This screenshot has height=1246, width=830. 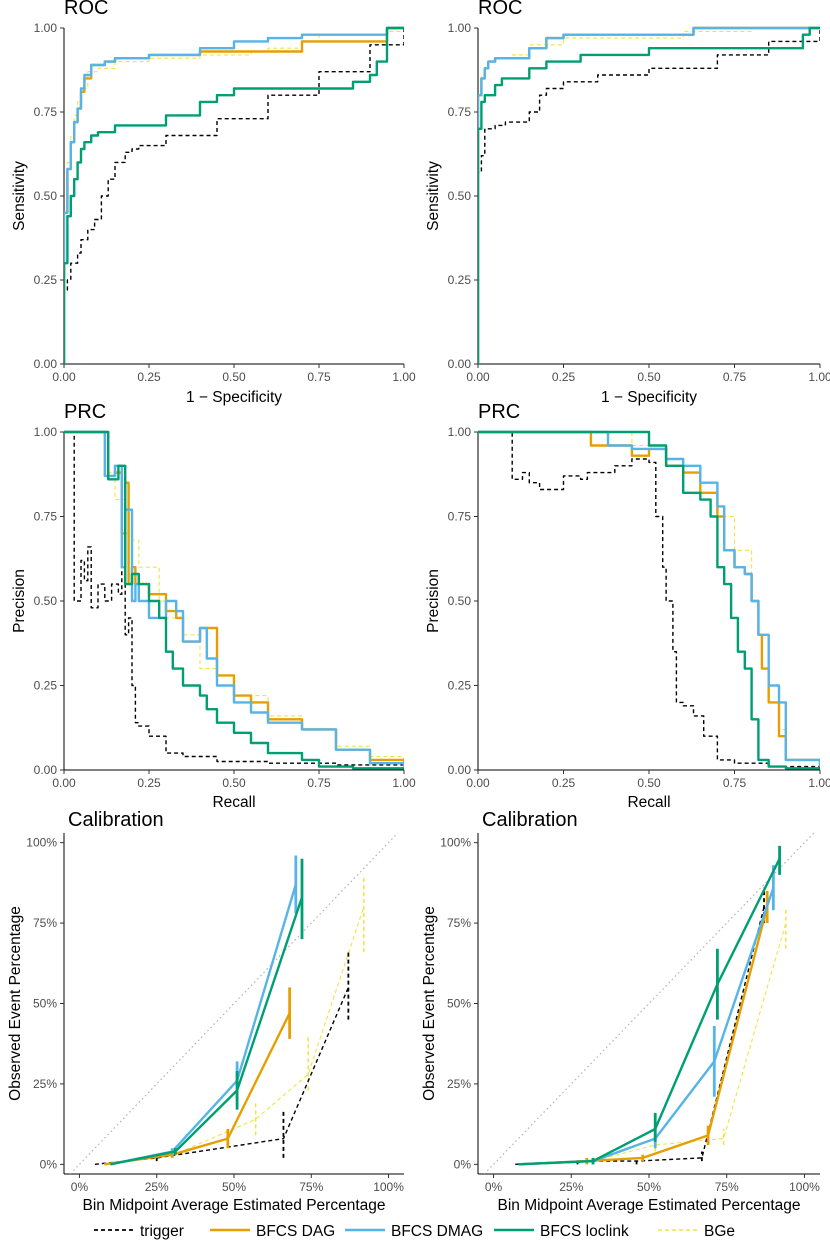 I want to click on legend-label-bfcs-dmag: BFCS DMAG, so click(x=437, y=1231).